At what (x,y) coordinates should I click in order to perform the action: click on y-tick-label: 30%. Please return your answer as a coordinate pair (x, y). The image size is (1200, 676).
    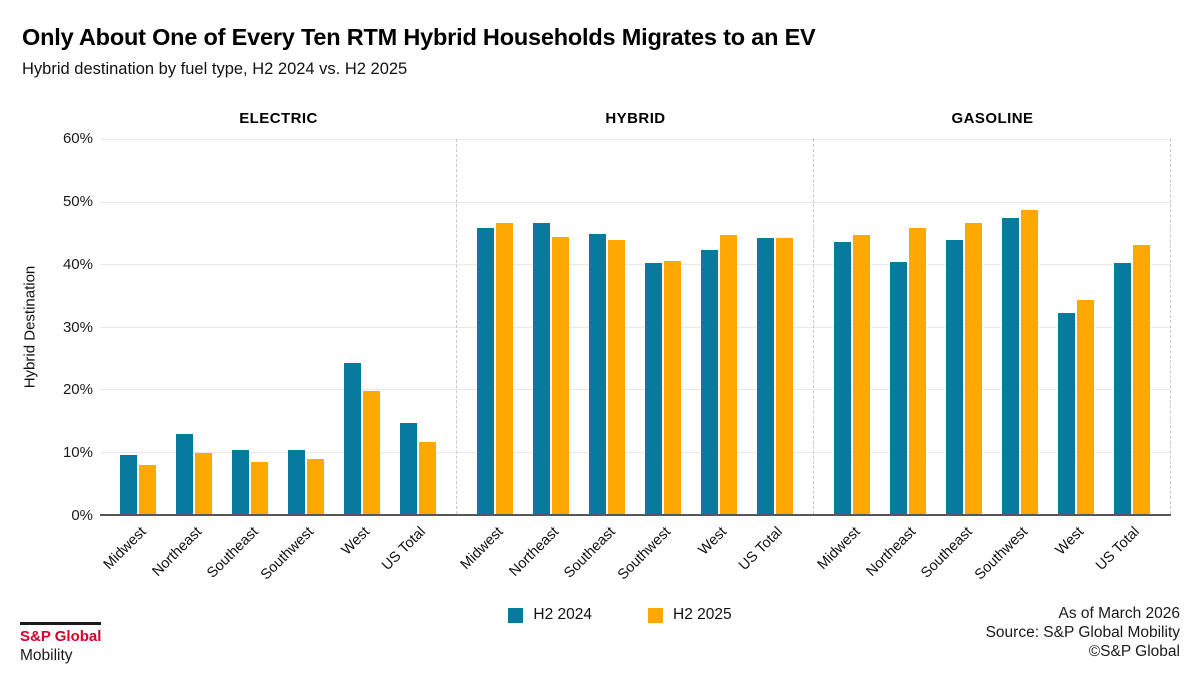
    Looking at the image, I should click on (77, 327).